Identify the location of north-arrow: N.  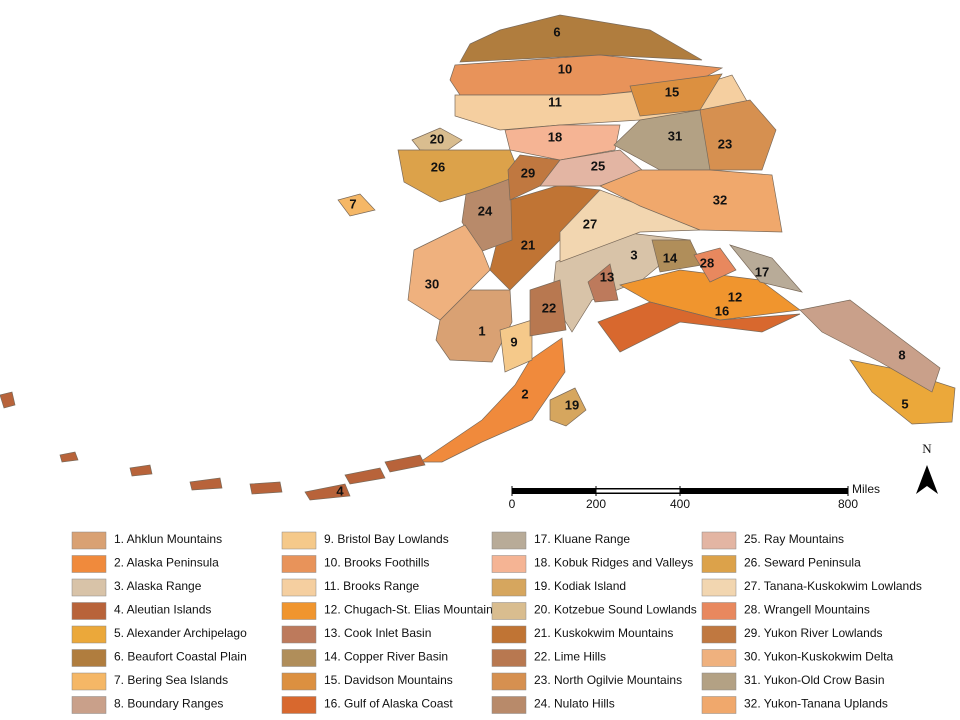
(927, 467).